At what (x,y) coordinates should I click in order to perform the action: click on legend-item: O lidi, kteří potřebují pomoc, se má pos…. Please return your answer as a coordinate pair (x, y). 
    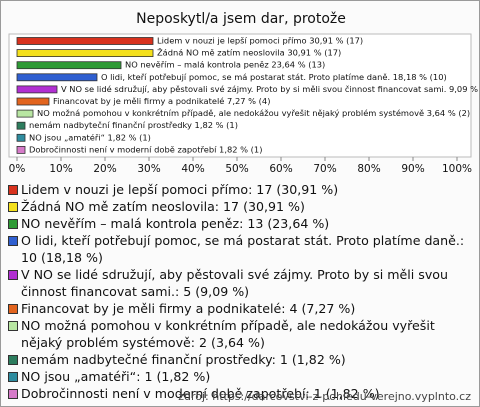
    Looking at the image, I should click on (240, 249).